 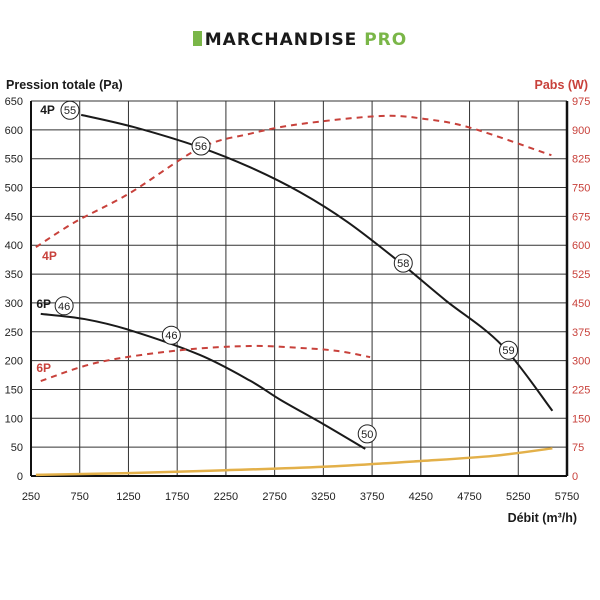 What do you see at coordinates (581, 189) in the screenshot?
I see `y2-tick-label: 750` at bounding box center [581, 189].